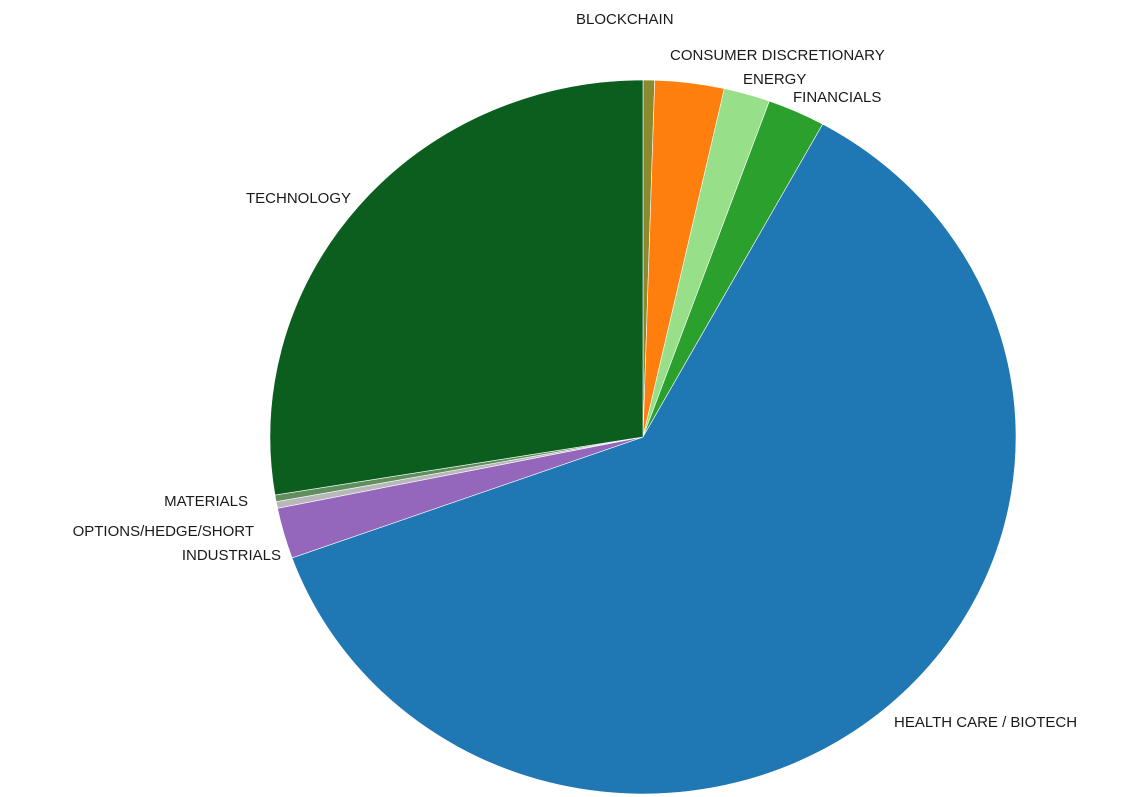 The height and width of the screenshot is (797, 1146). I want to click on slice-label-energy: ENERGY, so click(774, 79).